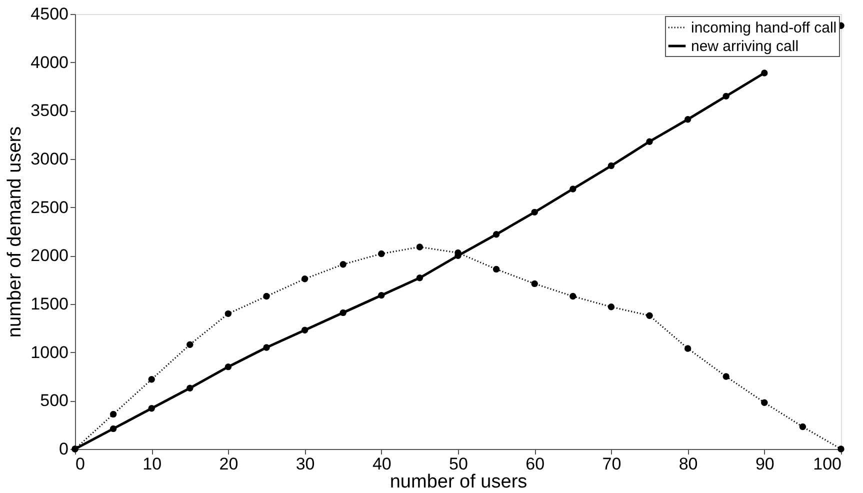  Describe the element at coordinates (15, 232) in the screenshot. I see `y-axis-title: number of demand users` at that location.